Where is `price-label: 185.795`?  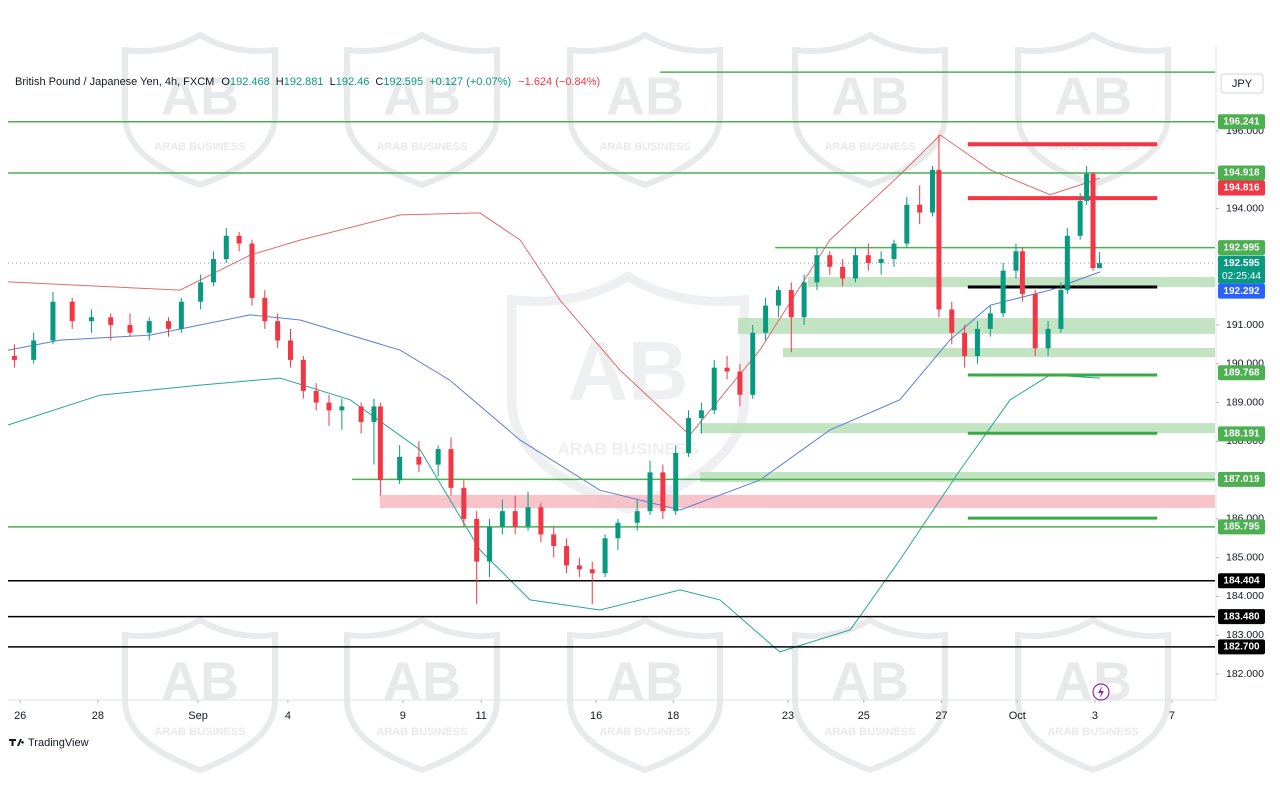 price-label: 185.795 is located at coordinates (1241, 526).